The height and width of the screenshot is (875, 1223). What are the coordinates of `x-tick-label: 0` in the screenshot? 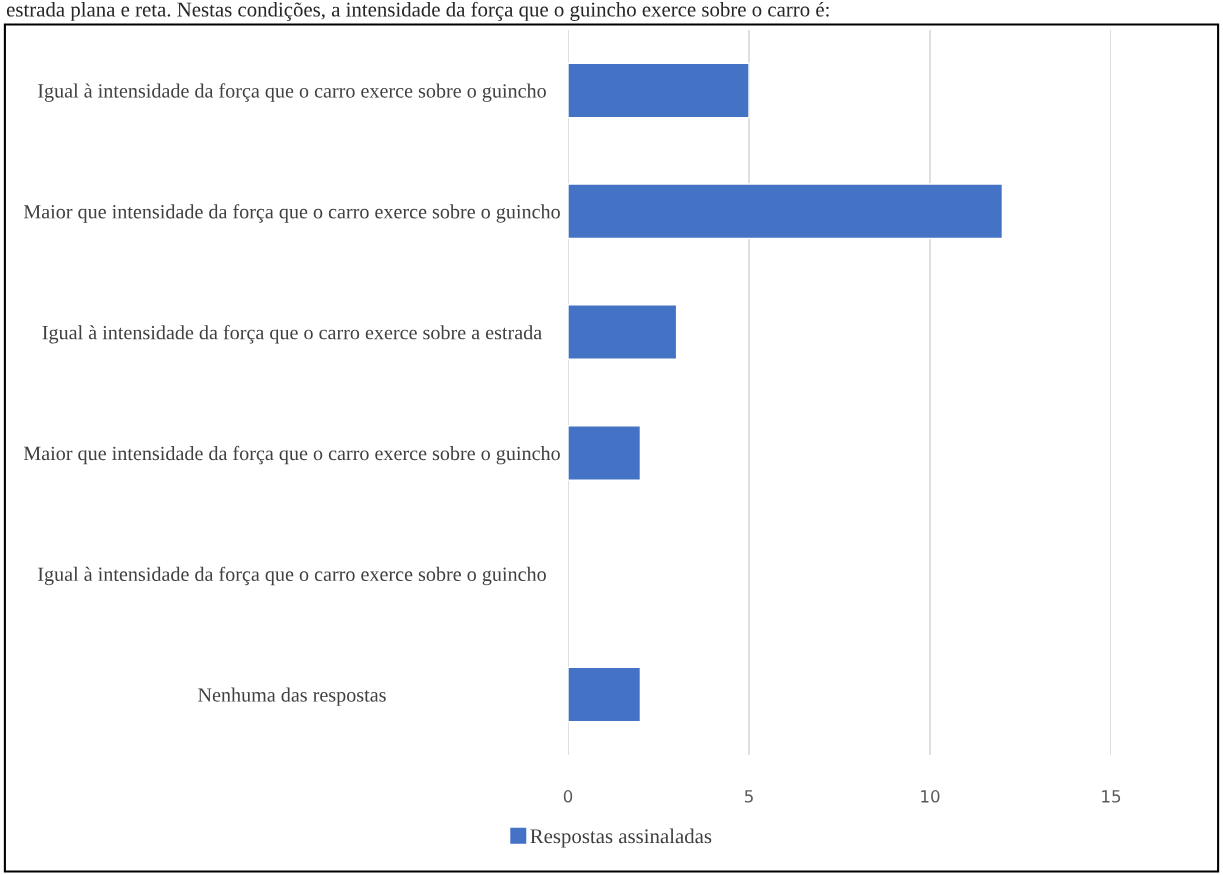 It's located at (568, 796).